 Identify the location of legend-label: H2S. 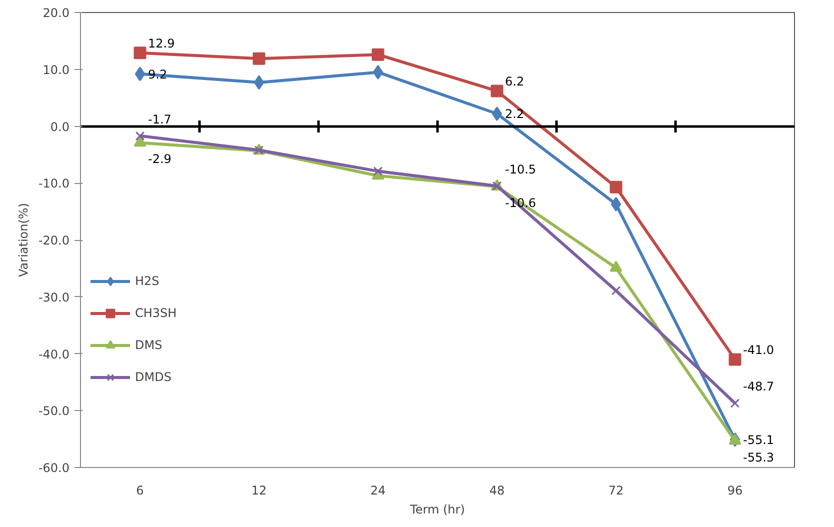
(147, 281).